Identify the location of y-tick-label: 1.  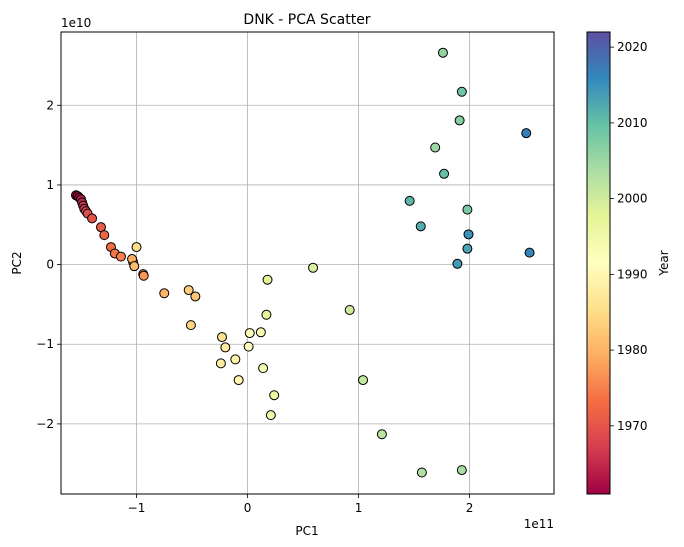
(50, 185).